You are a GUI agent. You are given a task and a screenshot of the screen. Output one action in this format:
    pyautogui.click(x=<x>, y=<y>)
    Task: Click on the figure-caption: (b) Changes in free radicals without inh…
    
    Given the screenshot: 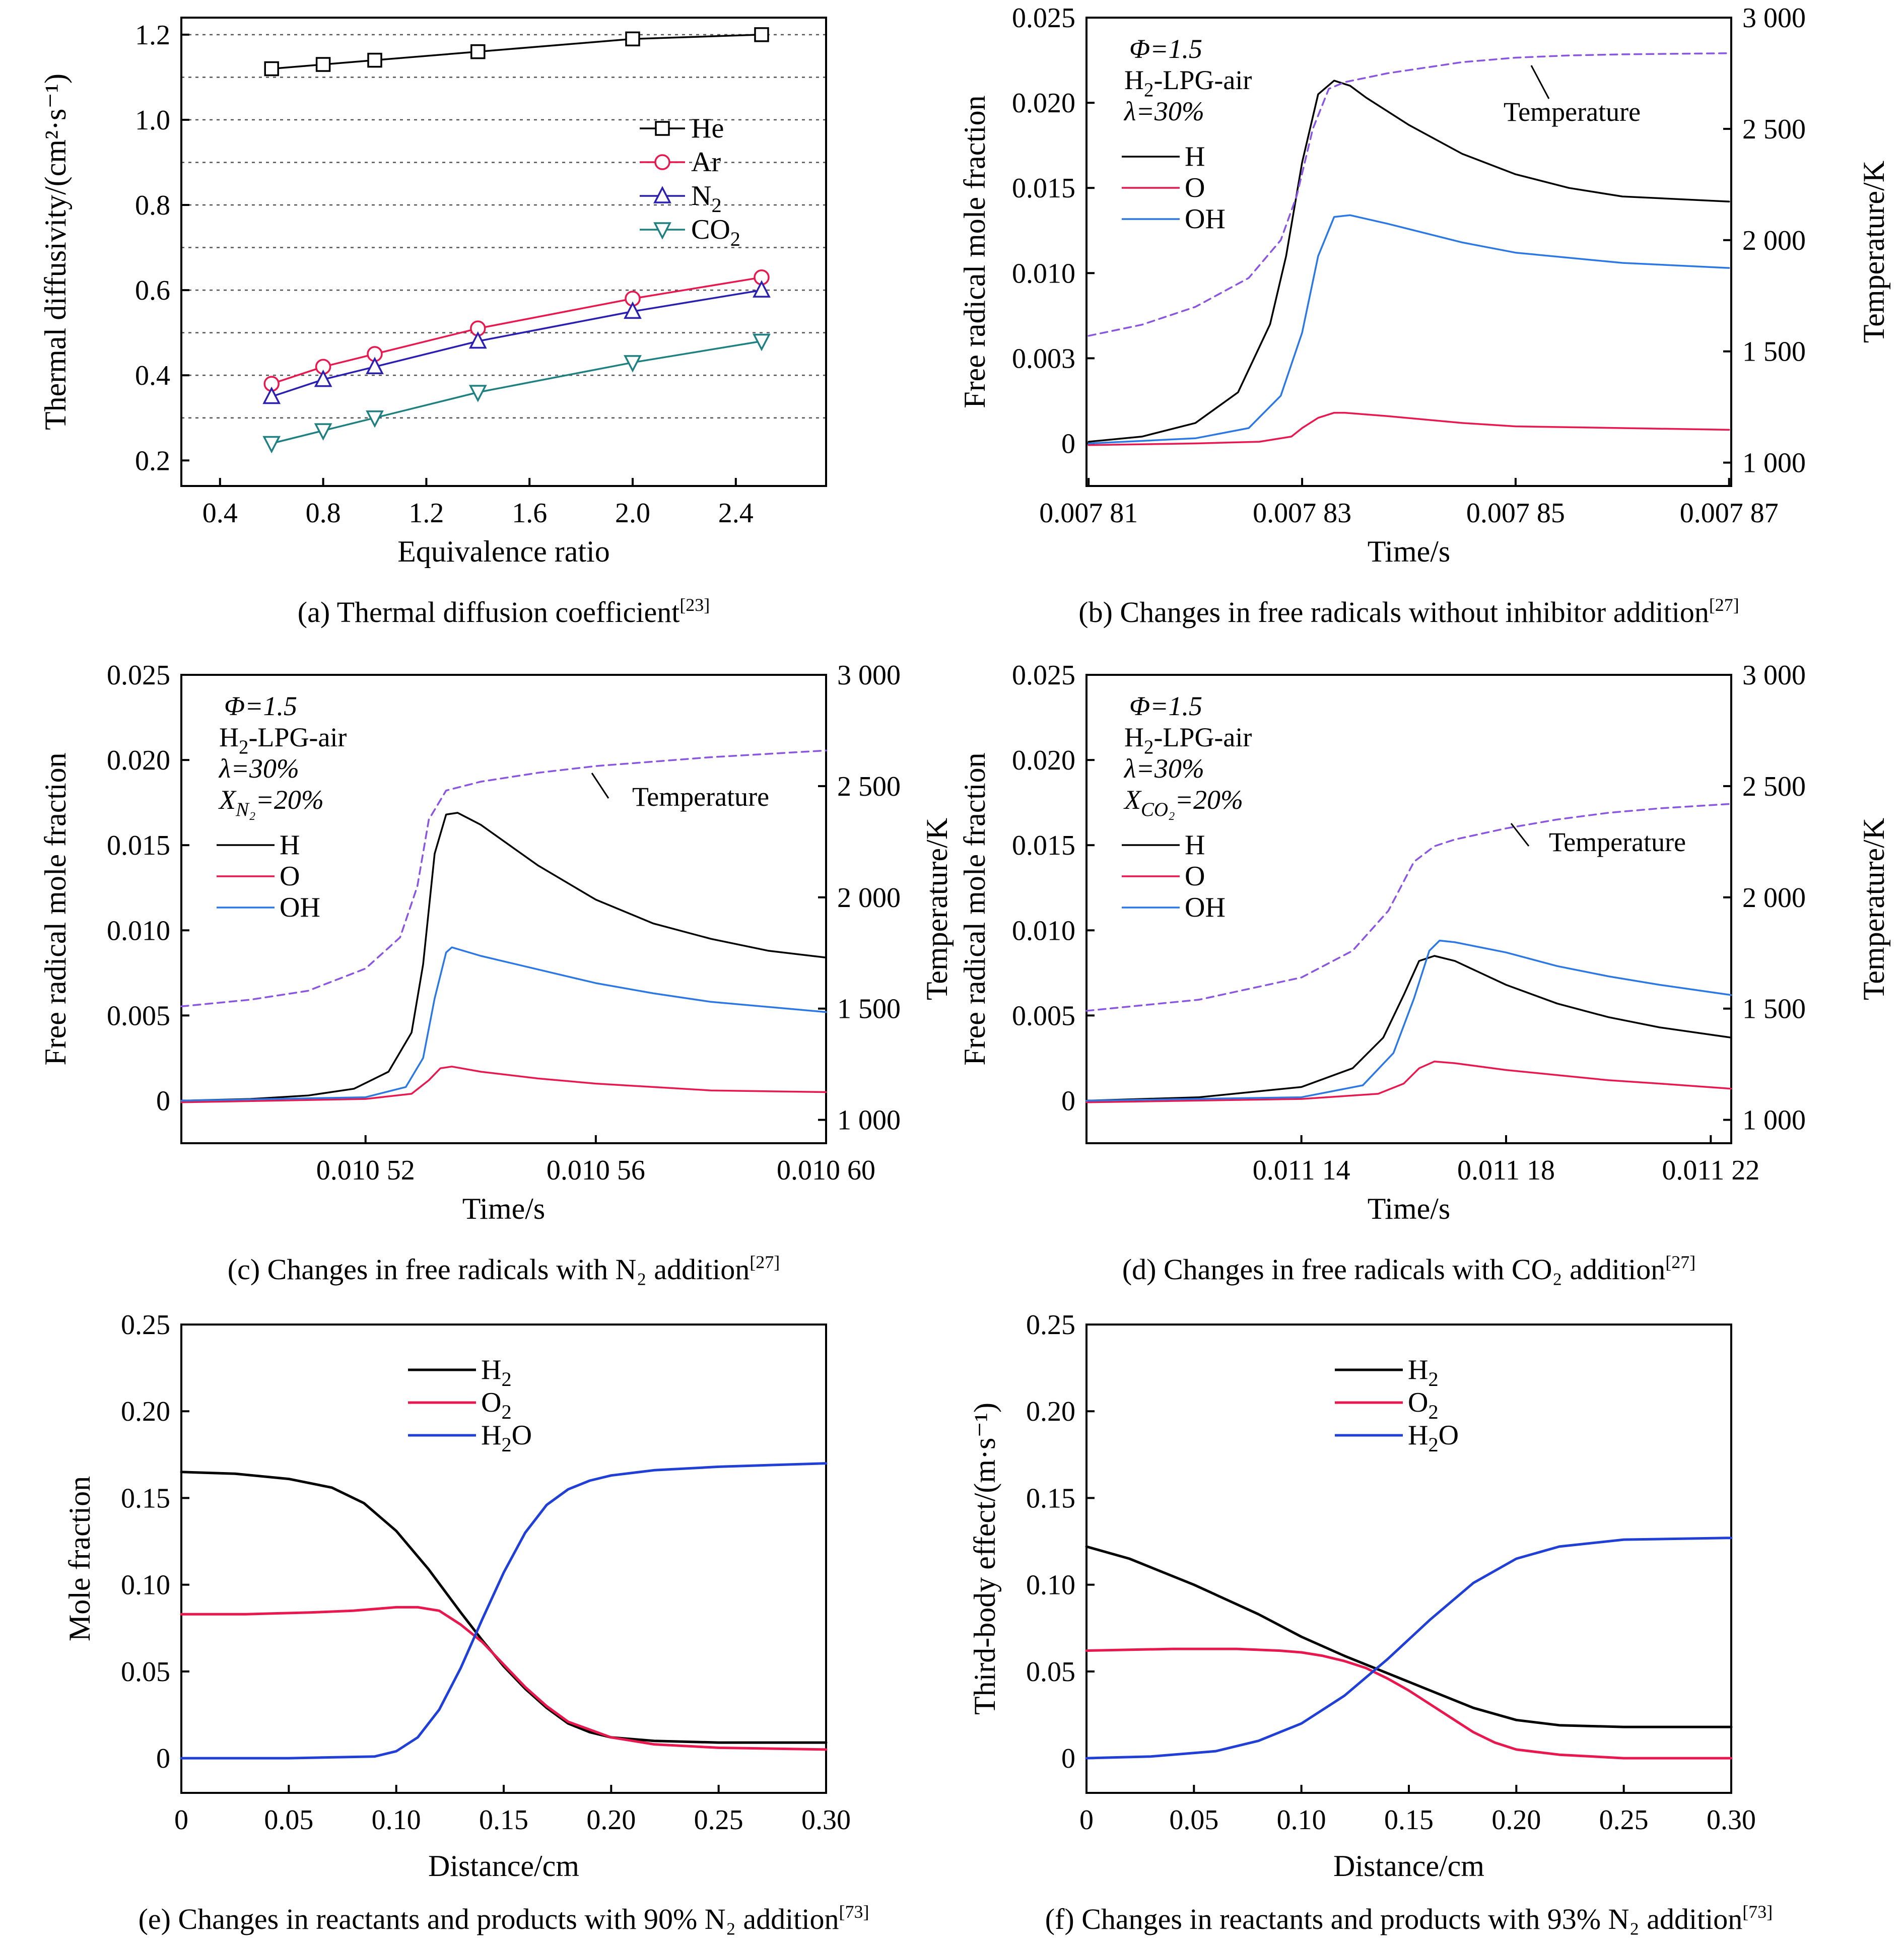 What is the action you would take?
    pyautogui.click(x=1408, y=612)
    